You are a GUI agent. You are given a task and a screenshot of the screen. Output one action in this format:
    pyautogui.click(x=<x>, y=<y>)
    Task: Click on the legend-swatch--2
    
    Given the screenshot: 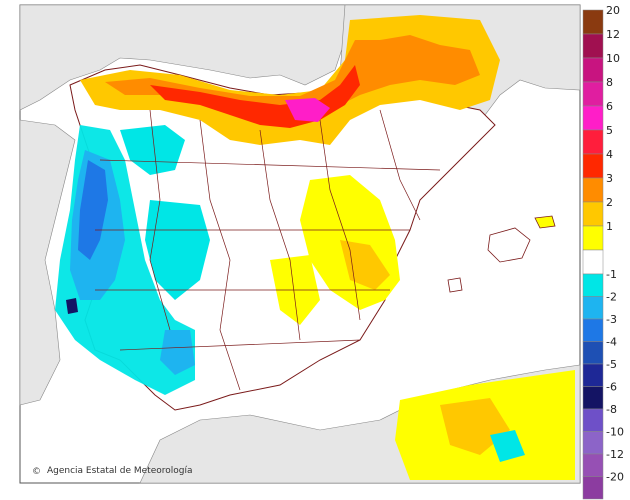 What is the action you would take?
    pyautogui.click(x=593, y=308)
    